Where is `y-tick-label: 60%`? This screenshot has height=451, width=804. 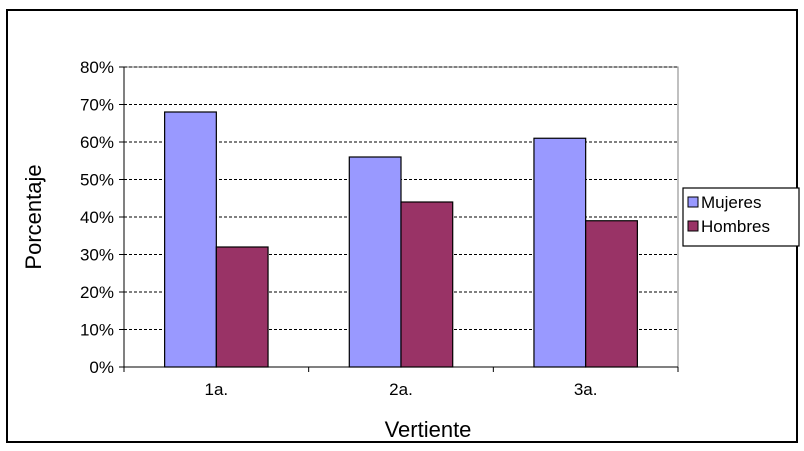
y-tick-label: 60% is located at coordinates (97, 142).